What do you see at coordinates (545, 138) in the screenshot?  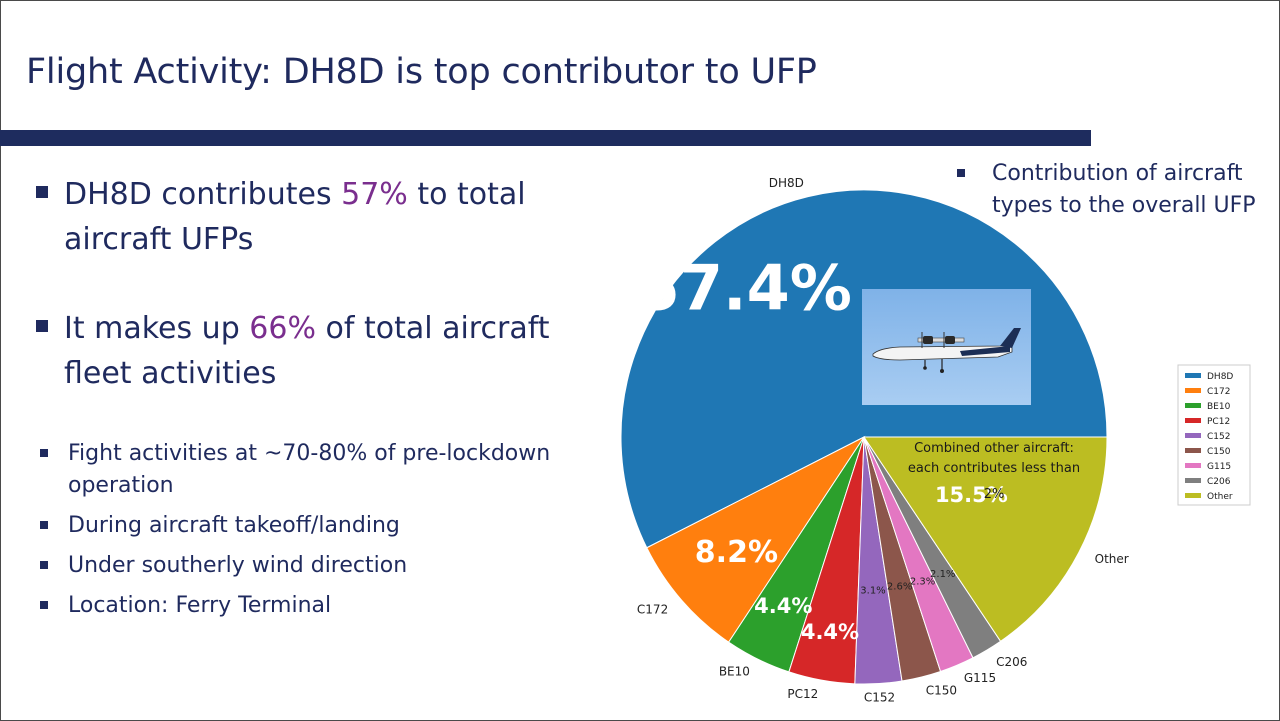 I see `title-rule` at bounding box center [545, 138].